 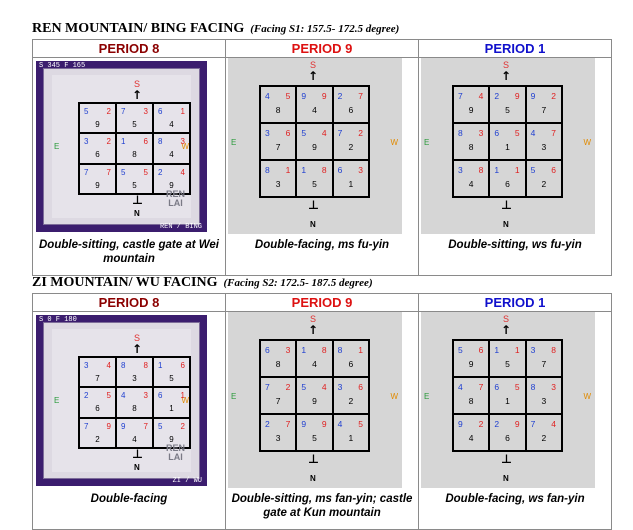 I want to click on chart-inner: S ↑ E W ⊥ N 5 2 9 7 3 5 6 1 4 3 2 6 1 6 8 8 3 4 7 7 9 5 5 5 2 4 9, so click(x=121, y=146).